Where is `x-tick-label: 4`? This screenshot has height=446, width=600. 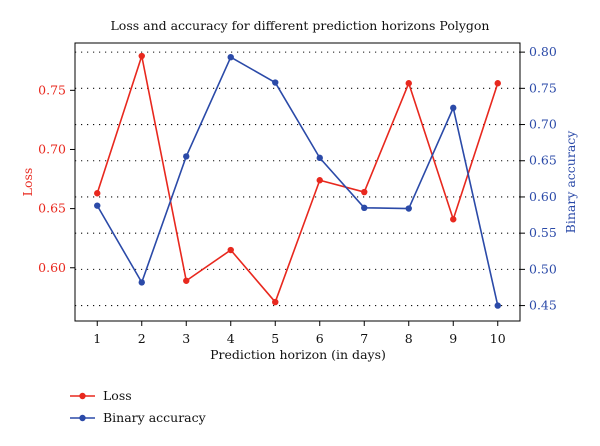
x-tick-label: 4 is located at coordinates (231, 338).